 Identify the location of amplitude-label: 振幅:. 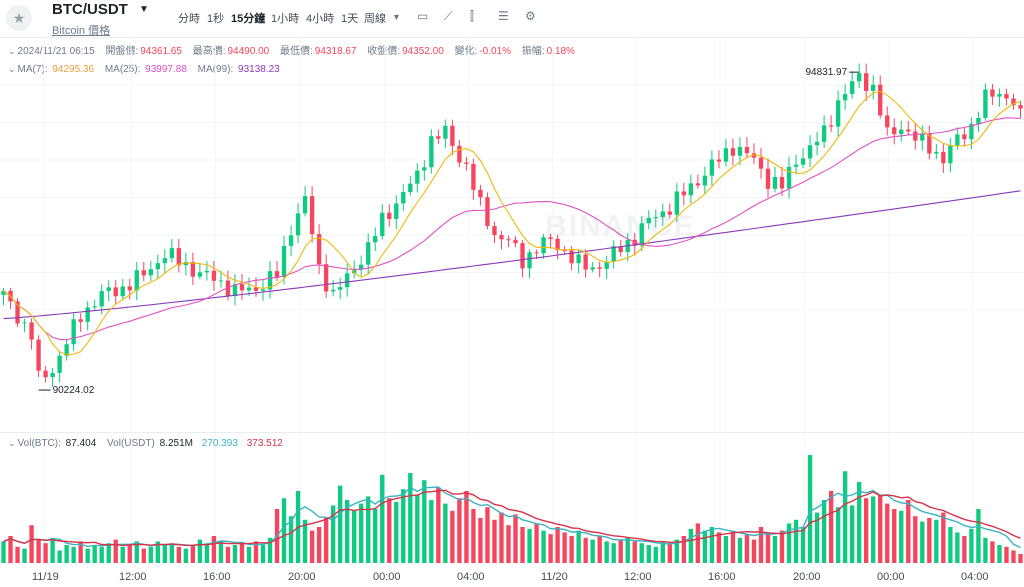
(533, 51).